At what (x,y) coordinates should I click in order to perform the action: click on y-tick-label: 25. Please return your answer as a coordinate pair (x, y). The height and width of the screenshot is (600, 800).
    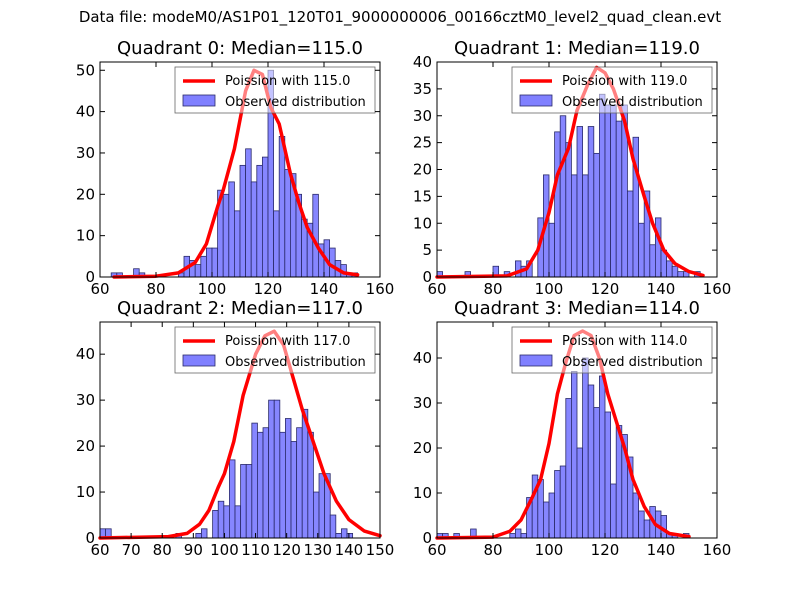
    Looking at the image, I should click on (422, 143).